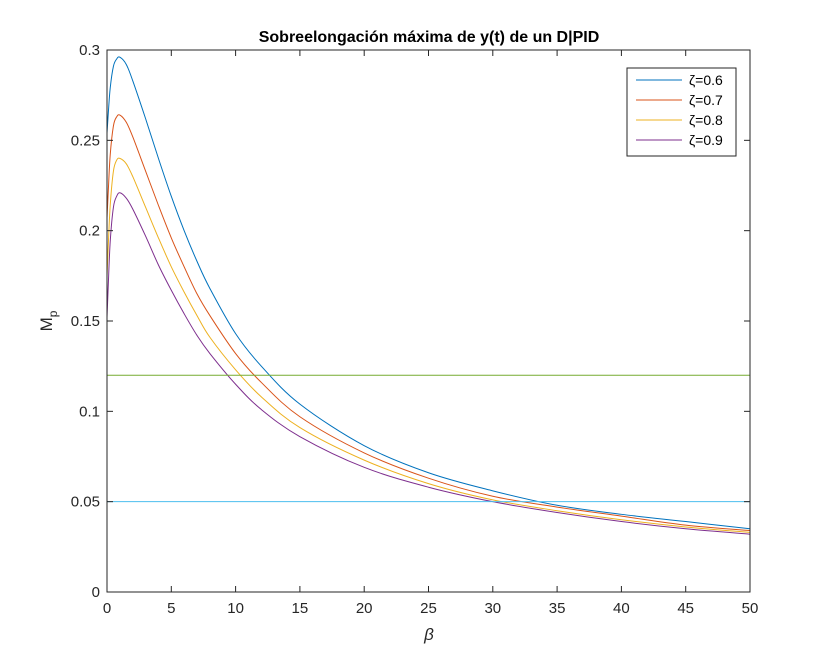 This screenshot has height=665, width=829. What do you see at coordinates (171, 608) in the screenshot?
I see `x-tick-label: 5` at bounding box center [171, 608].